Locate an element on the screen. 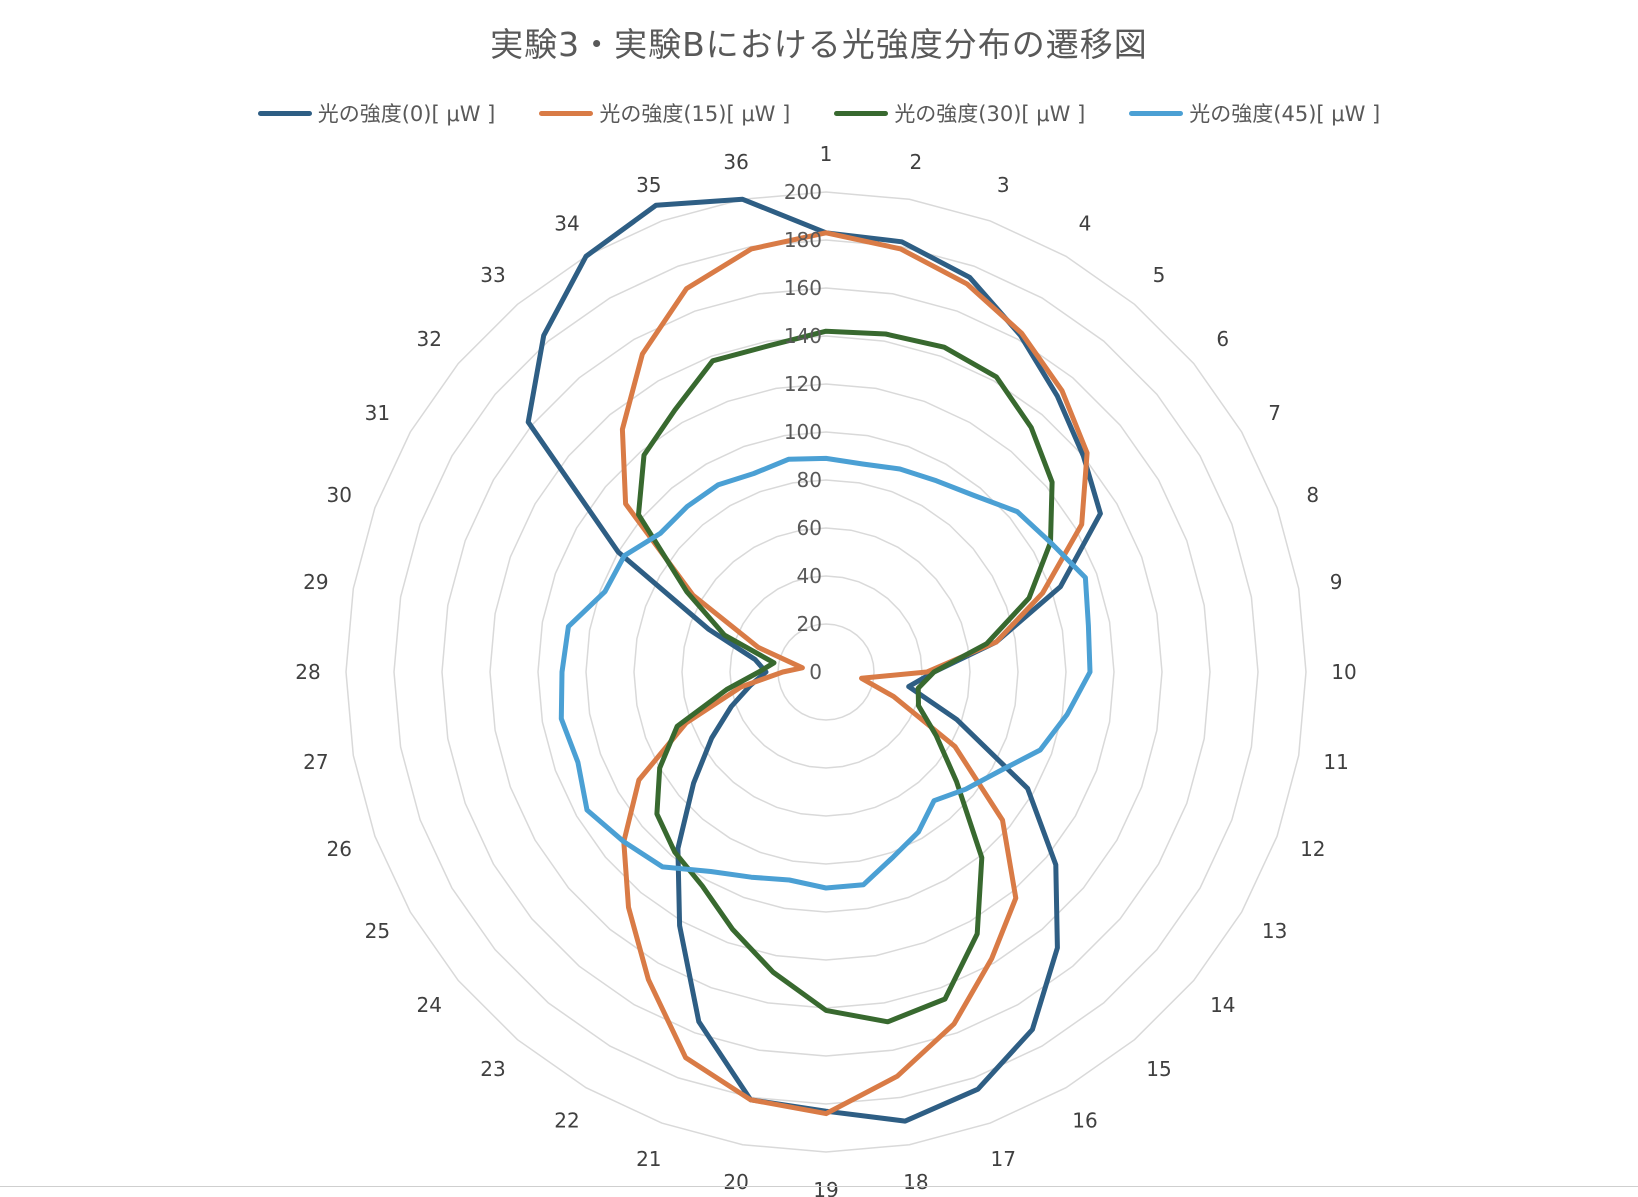  category-label: 21 is located at coordinates (648, 1159).